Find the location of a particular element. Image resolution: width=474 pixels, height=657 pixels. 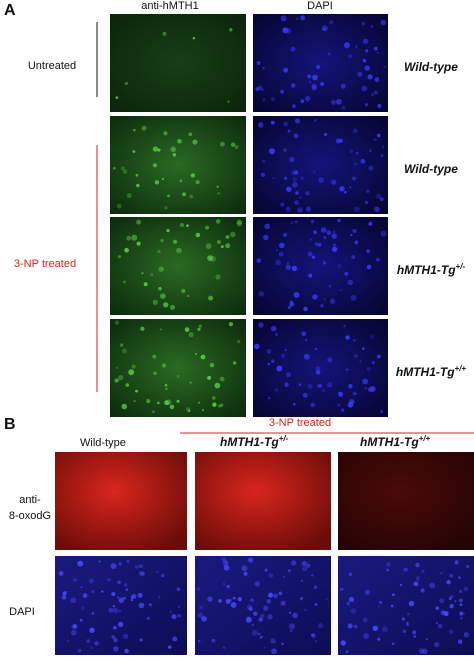

column-header: hMTH1-Tg+/+ is located at coordinates (395, 442).